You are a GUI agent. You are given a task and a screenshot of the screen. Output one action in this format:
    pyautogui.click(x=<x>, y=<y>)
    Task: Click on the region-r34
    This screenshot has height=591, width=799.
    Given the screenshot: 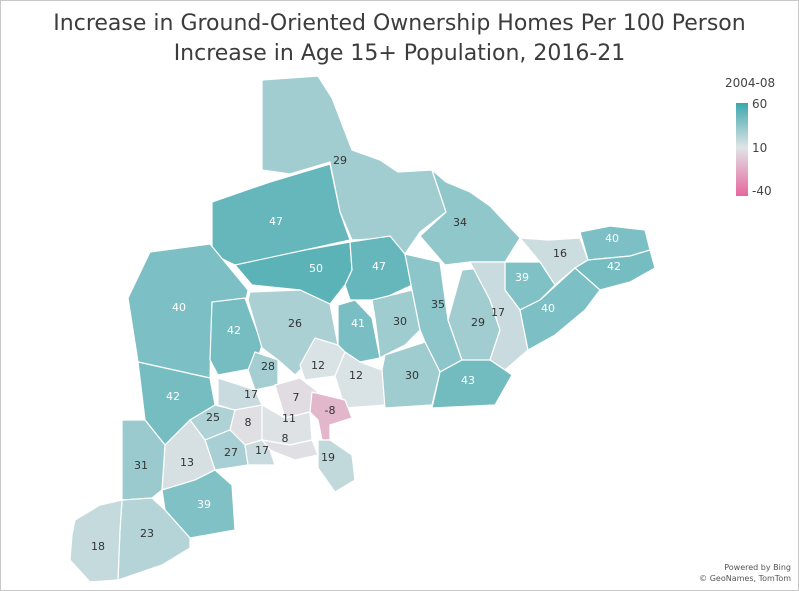 What is the action you would take?
    pyautogui.click(x=470, y=217)
    